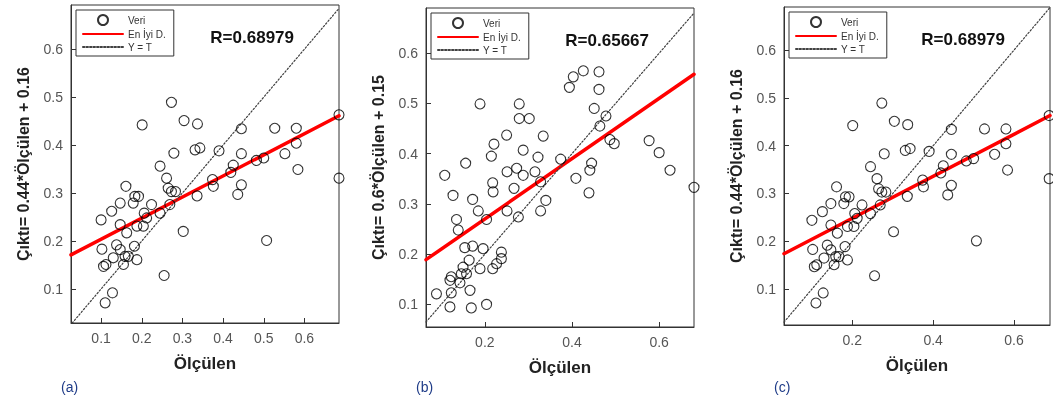 This screenshot has width=1053, height=406. Describe the element at coordinates (264, 338) in the screenshot. I see `x-tick-label: 0.5` at that location.